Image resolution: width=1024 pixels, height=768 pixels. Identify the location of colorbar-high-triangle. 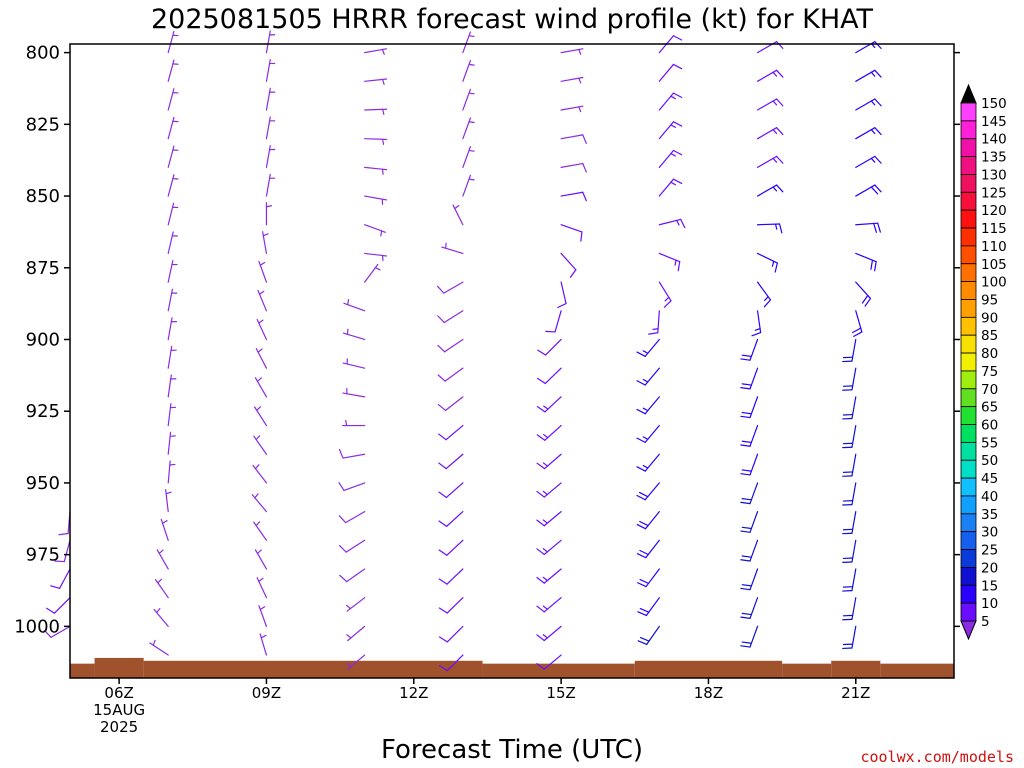
(968, 93).